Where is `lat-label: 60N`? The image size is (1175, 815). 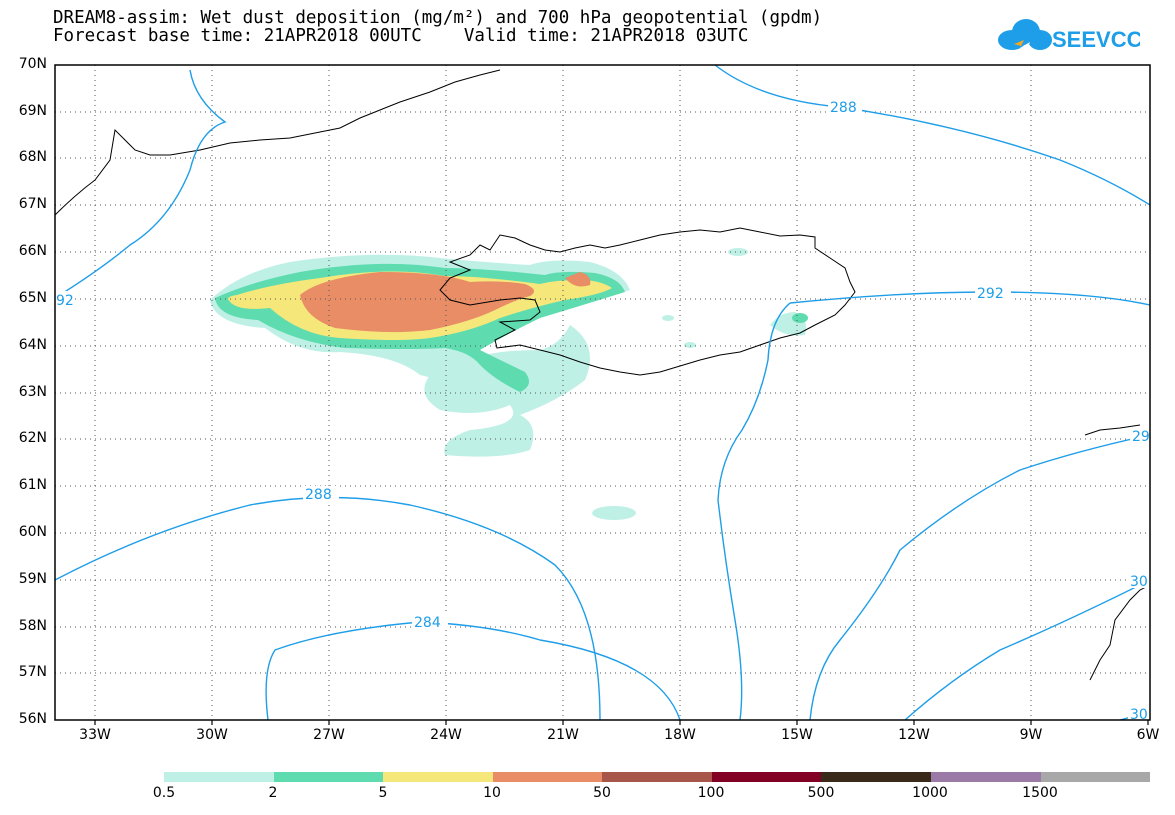 lat-label: 60N is located at coordinates (32, 532).